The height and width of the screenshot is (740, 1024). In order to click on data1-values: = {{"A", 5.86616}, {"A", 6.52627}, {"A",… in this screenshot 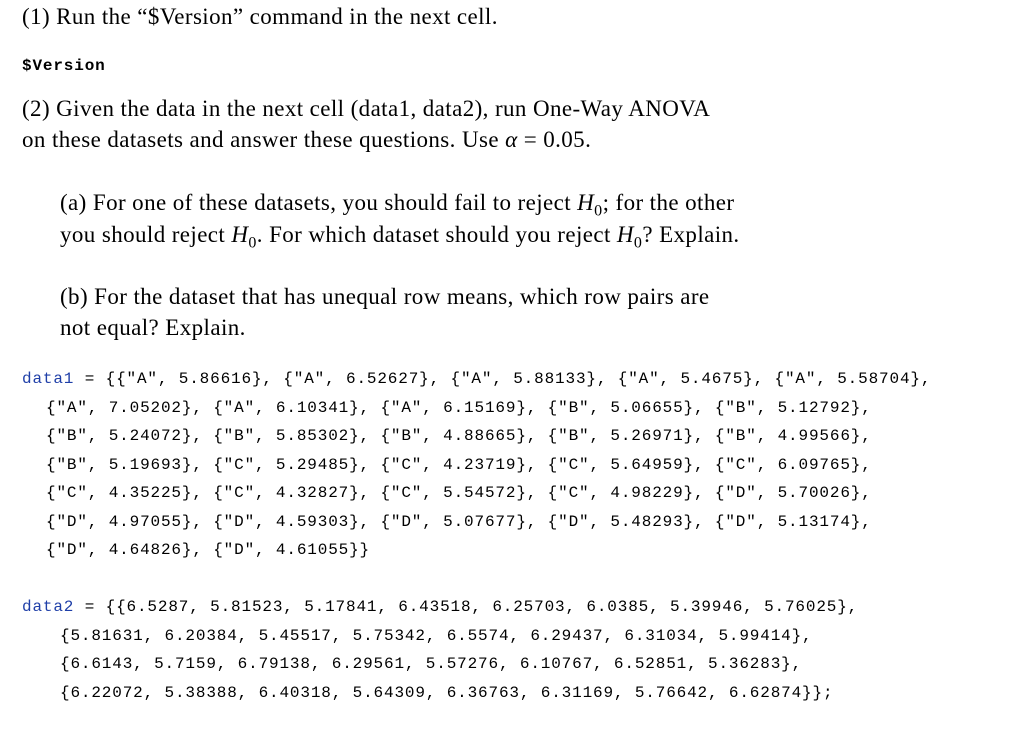, I will do `click(503, 379)`.